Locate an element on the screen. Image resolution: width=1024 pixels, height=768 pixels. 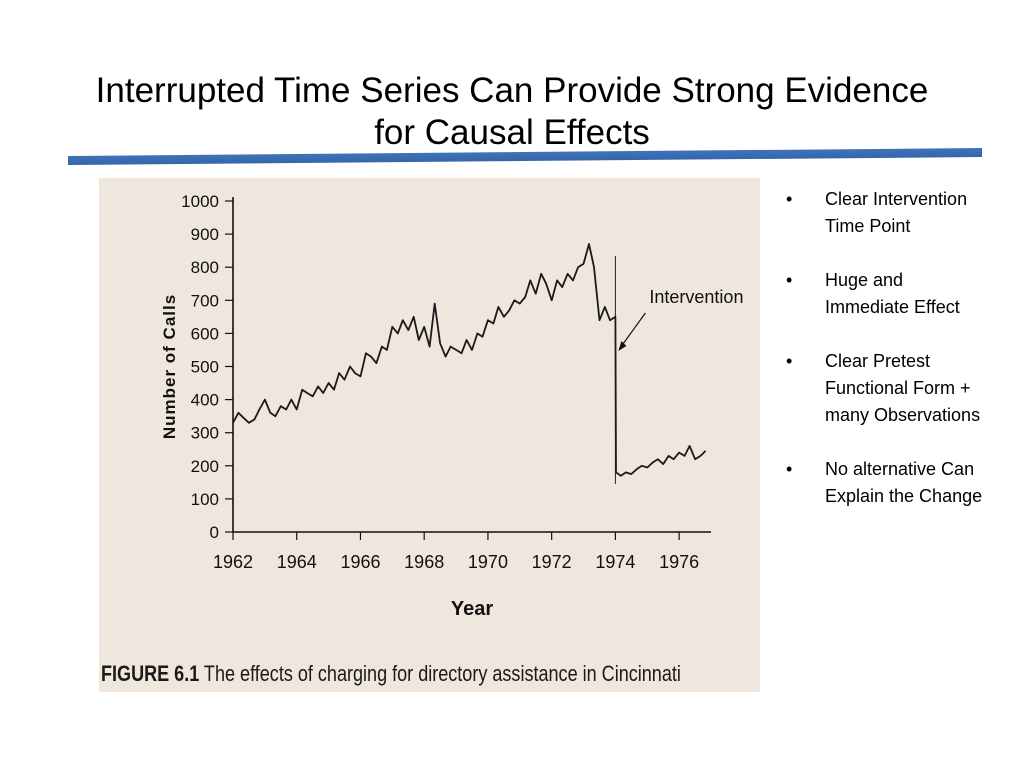
x-tick-label: 1968 is located at coordinates (424, 562).